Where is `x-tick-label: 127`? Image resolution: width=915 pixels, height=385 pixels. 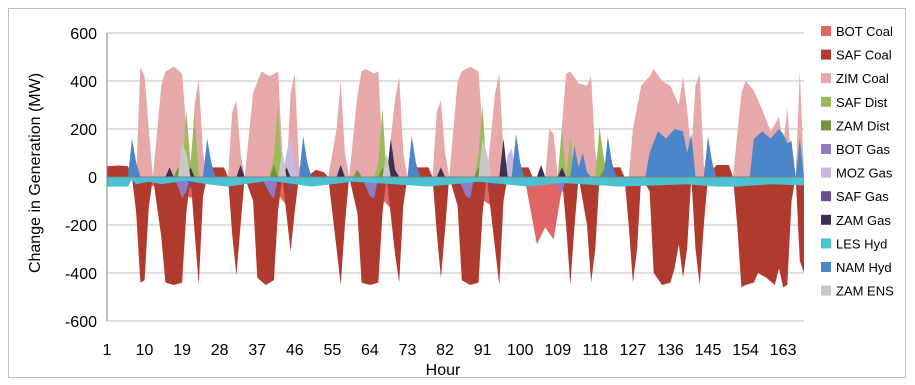 x-tick-label: 127 is located at coordinates (633, 350).